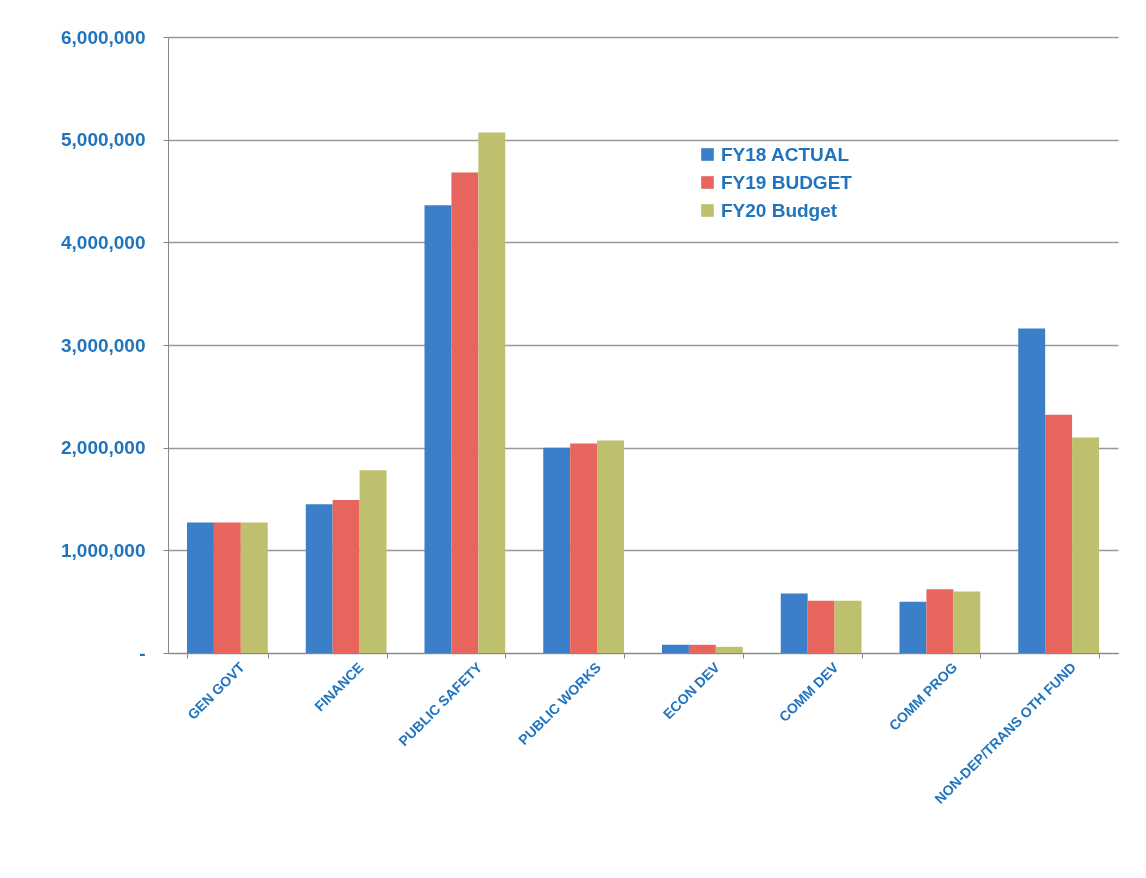  I want to click on legend-label: FY20 Budget, so click(779, 210).